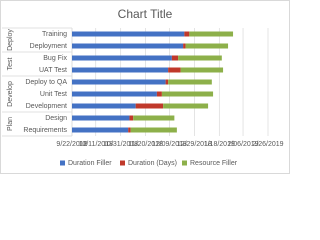 Image resolution: width=320 pixels, height=240 pixels. What do you see at coordinates (71, 144) in the screenshot?
I see `x-tick-label: 9/22/2018` at bounding box center [71, 144].